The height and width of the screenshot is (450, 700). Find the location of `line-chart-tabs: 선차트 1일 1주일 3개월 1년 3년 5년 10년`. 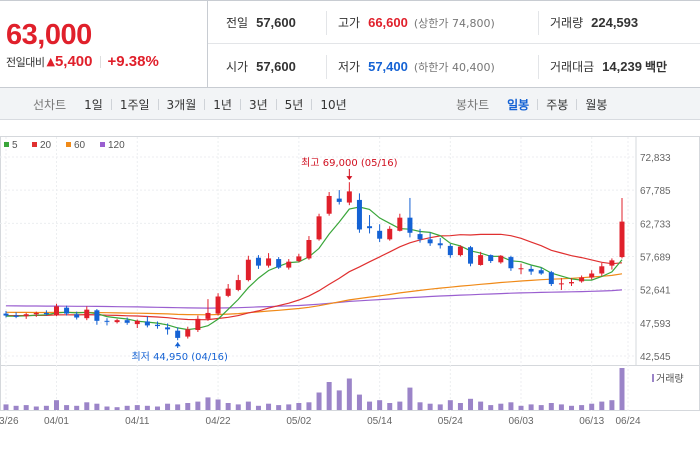

line-chart-tabs: 선차트 1일 1주일 3개월 1년 3년 5년 10년 is located at coordinates (191, 104).